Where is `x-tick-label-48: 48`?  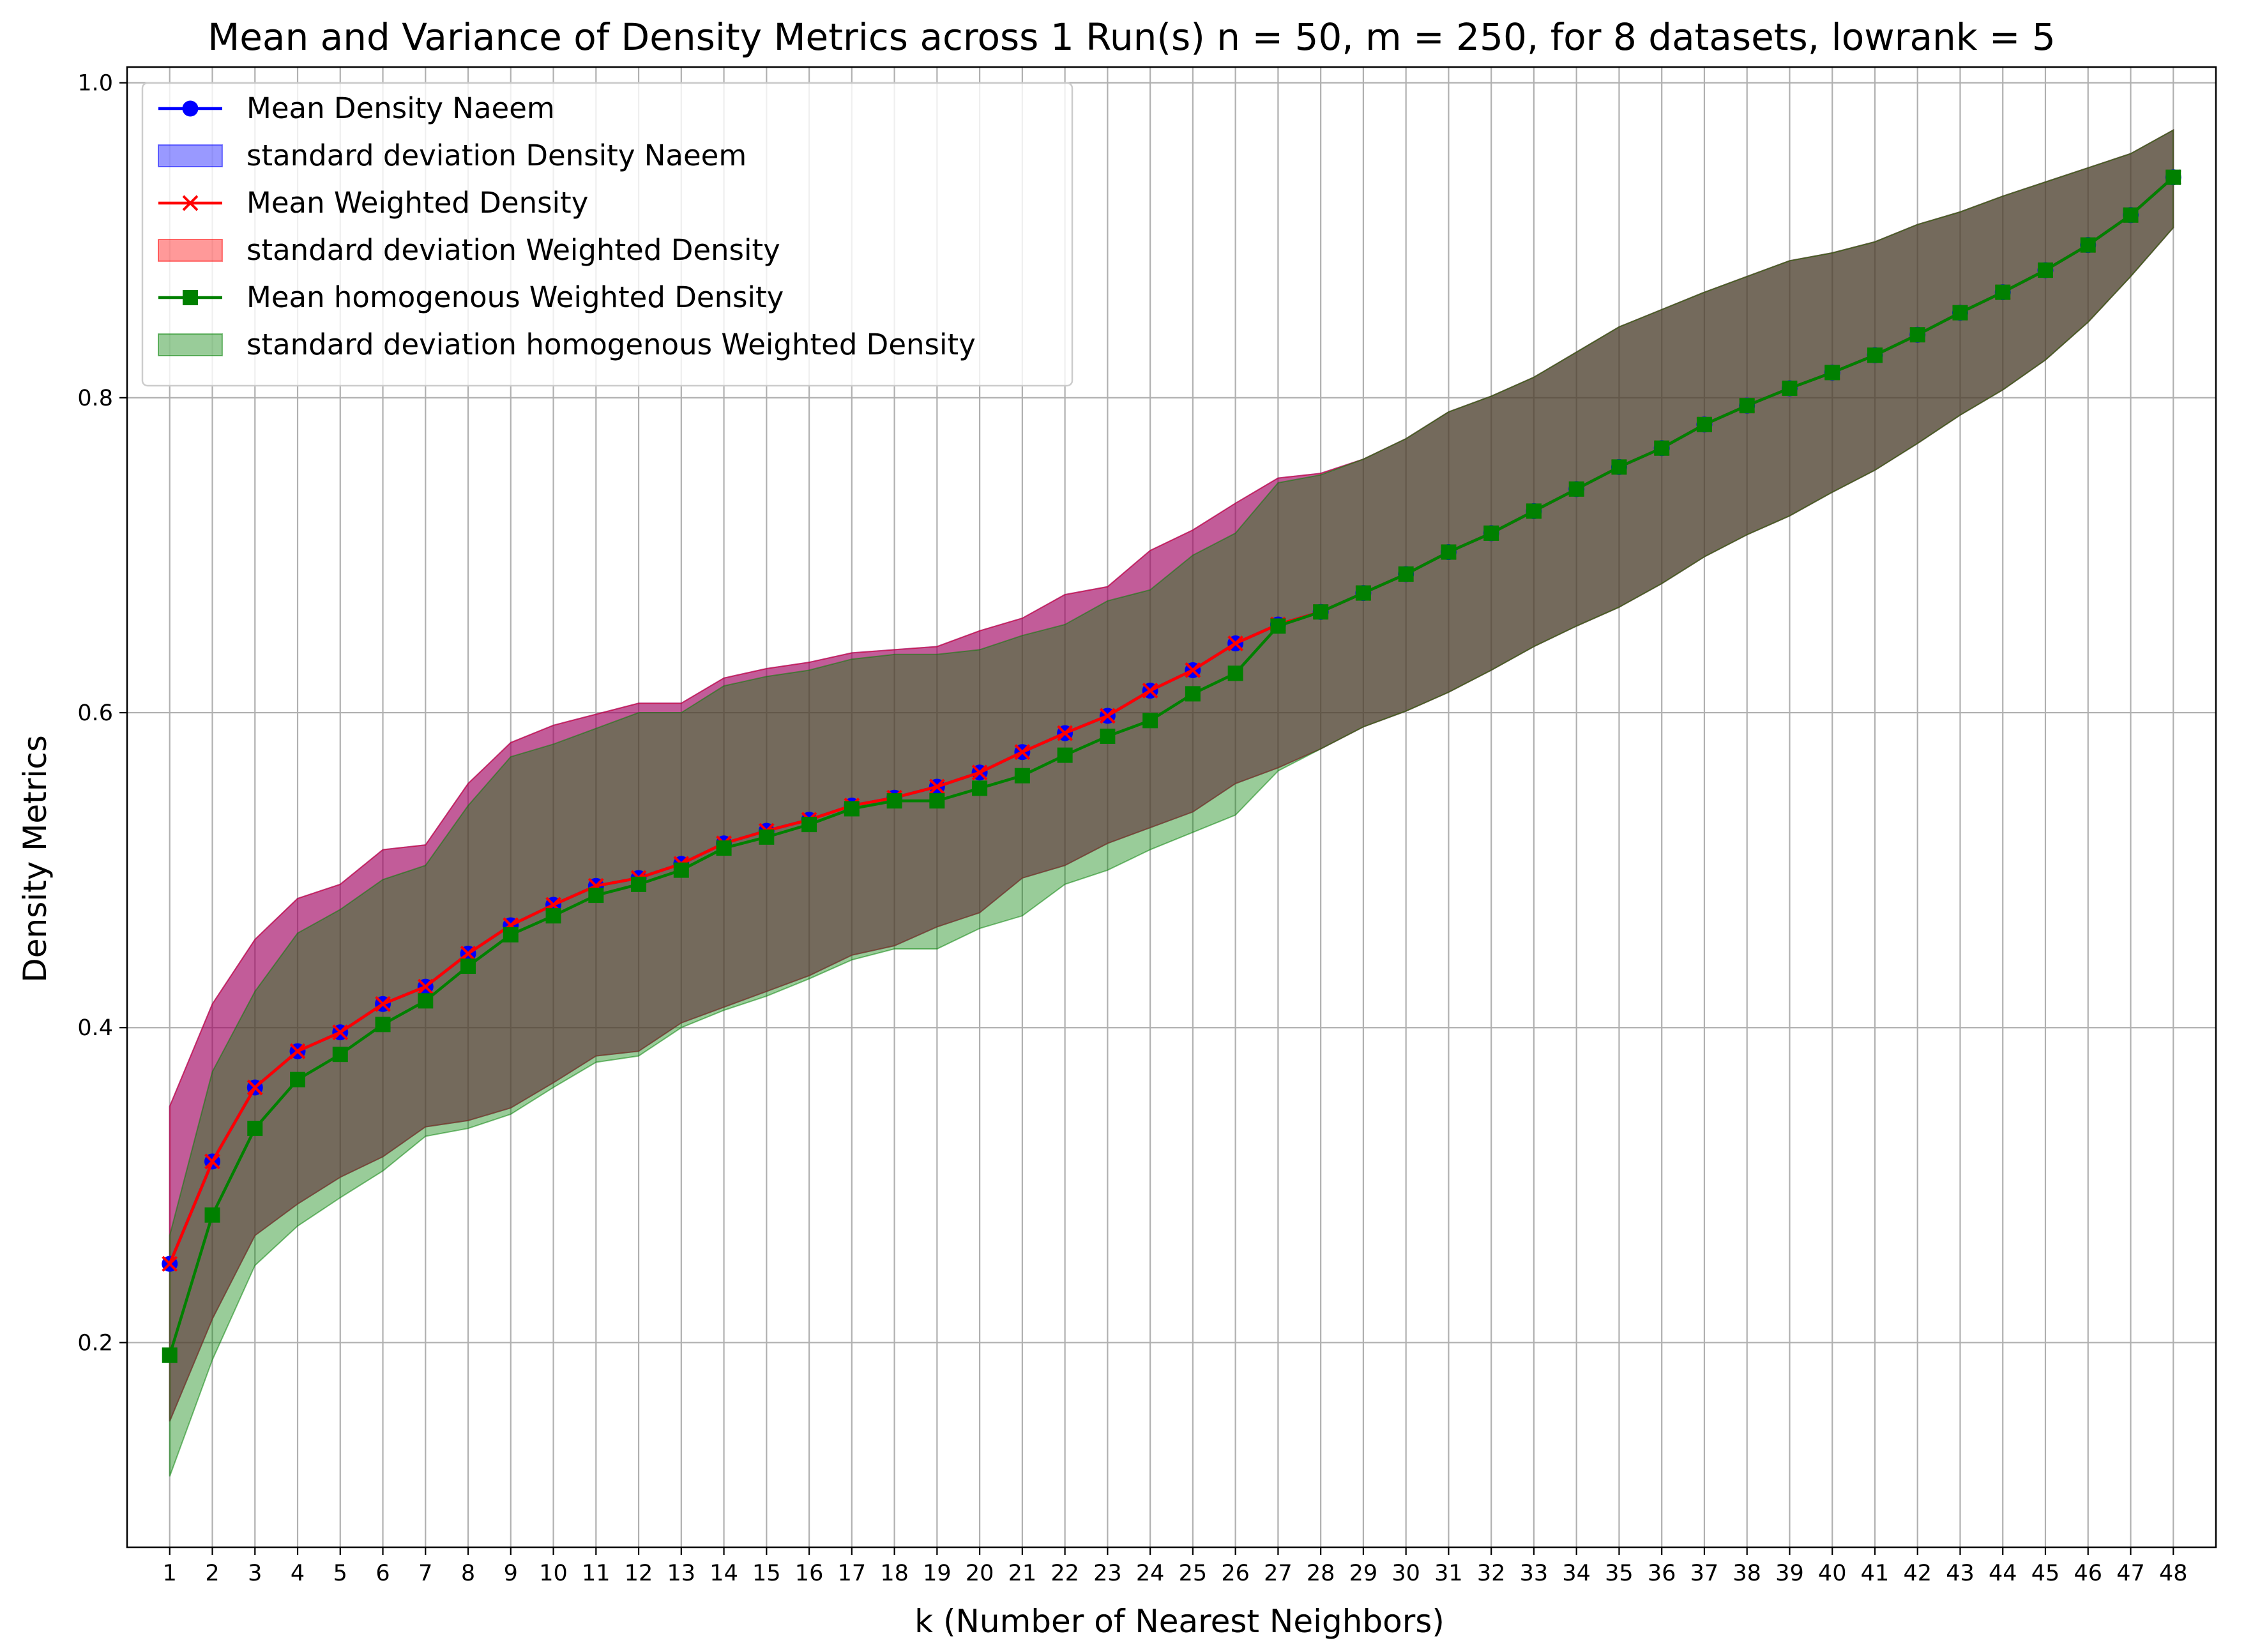
x-tick-label-48: 48 is located at coordinates (2173, 1574).